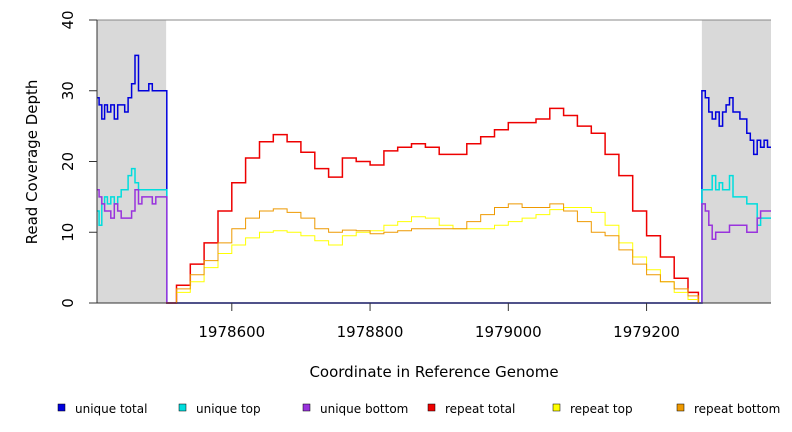 Image resolution: width=792 pixels, height=432 pixels. I want to click on y-tick-label: 20, so click(68, 161).